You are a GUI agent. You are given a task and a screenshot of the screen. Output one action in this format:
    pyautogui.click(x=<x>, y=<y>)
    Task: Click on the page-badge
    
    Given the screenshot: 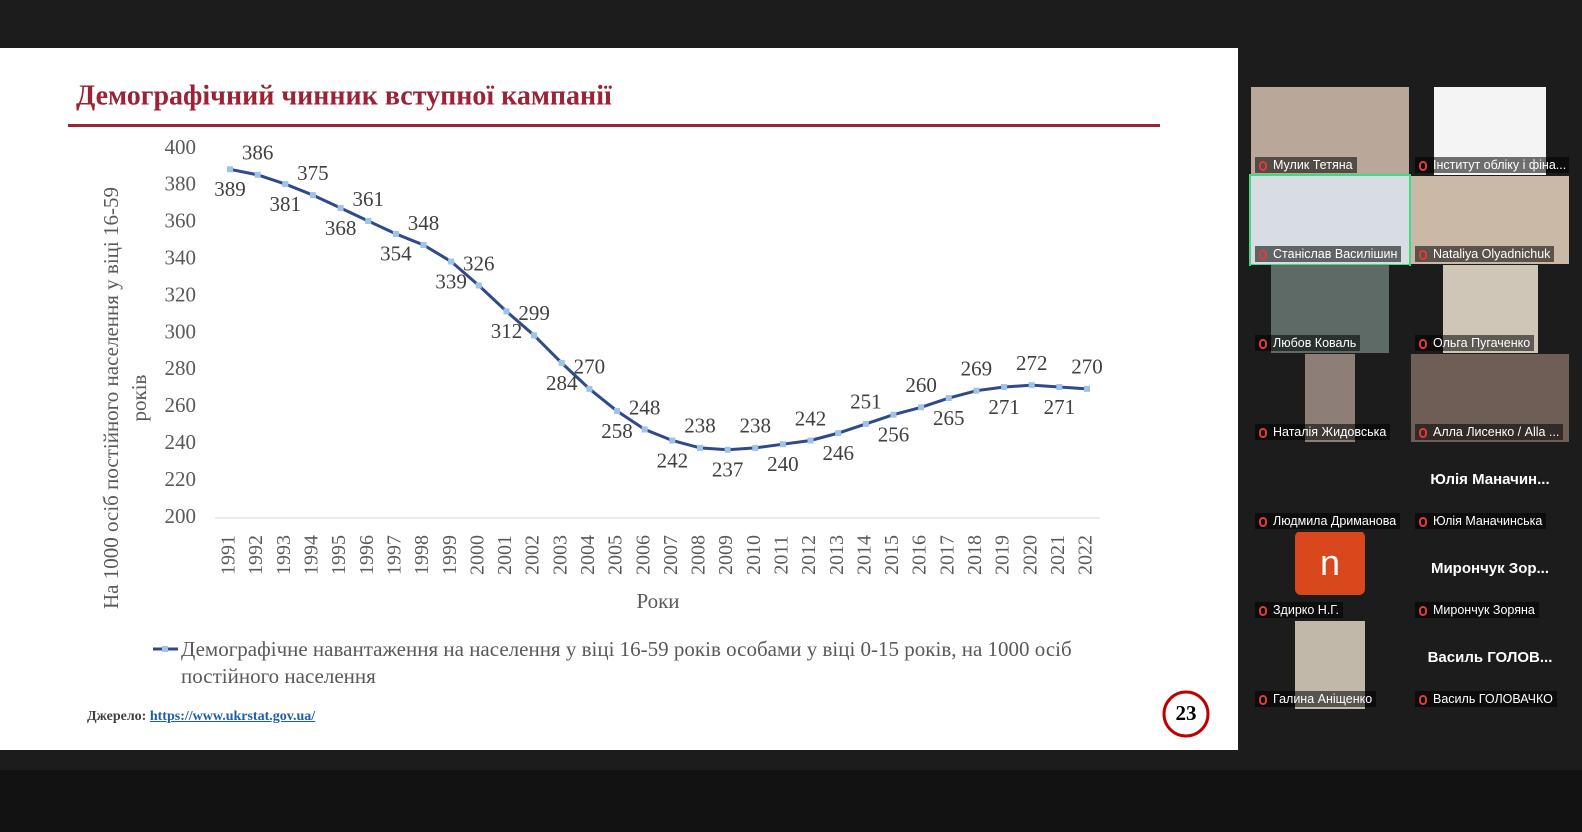 What is the action you would take?
    pyautogui.click(x=1186, y=714)
    